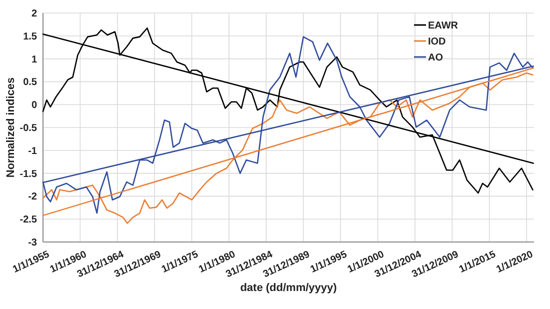 This screenshot has width=550, height=309. I want to click on x-axis-title: date (dd/mm/yyyy), so click(289, 288).